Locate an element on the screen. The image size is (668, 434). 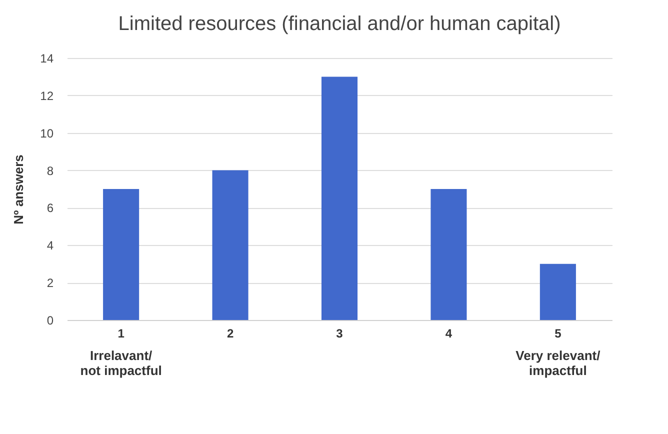
y-tick-label: 10 is located at coordinates (47, 133).